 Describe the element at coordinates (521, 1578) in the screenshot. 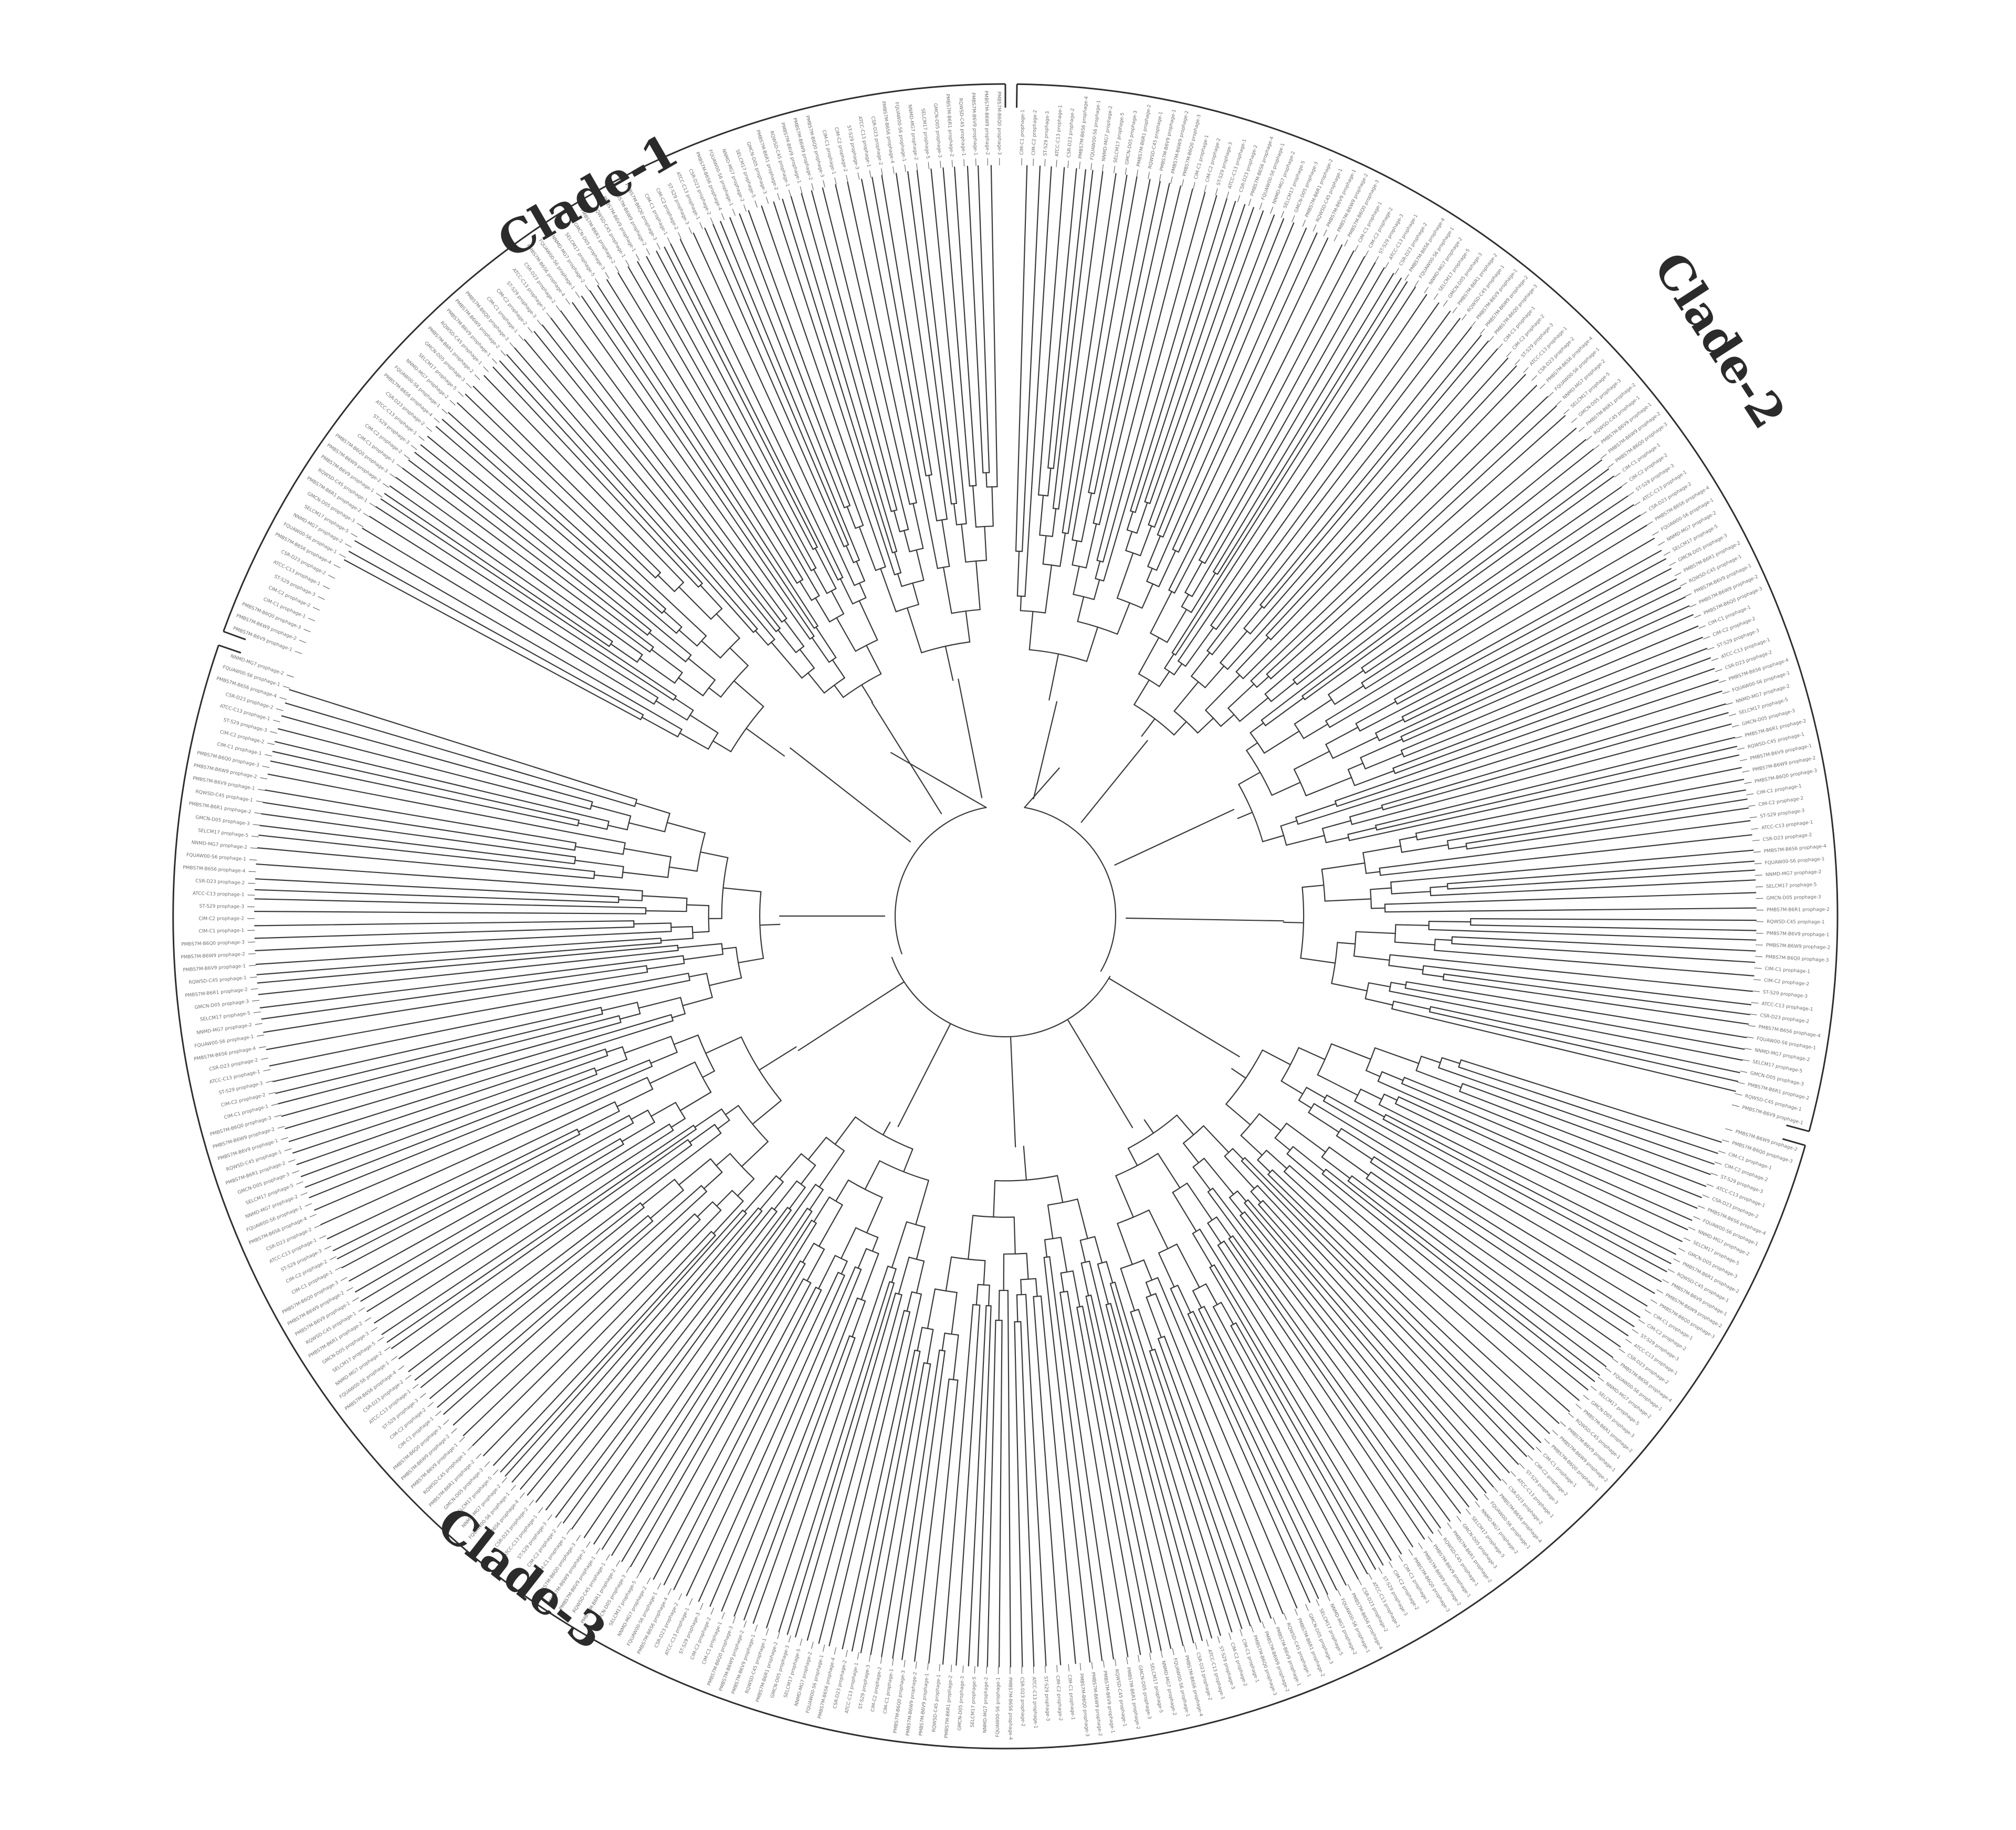

I see `clade-3-label: Clade-3` at that location.